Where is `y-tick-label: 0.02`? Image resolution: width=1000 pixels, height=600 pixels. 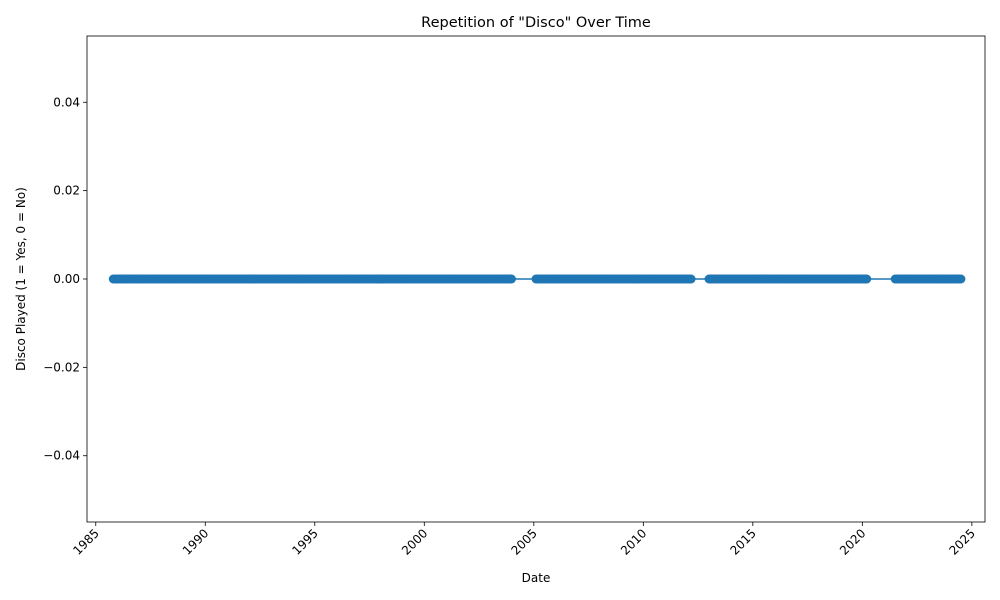
y-tick-label: 0.02 is located at coordinates (66, 191).